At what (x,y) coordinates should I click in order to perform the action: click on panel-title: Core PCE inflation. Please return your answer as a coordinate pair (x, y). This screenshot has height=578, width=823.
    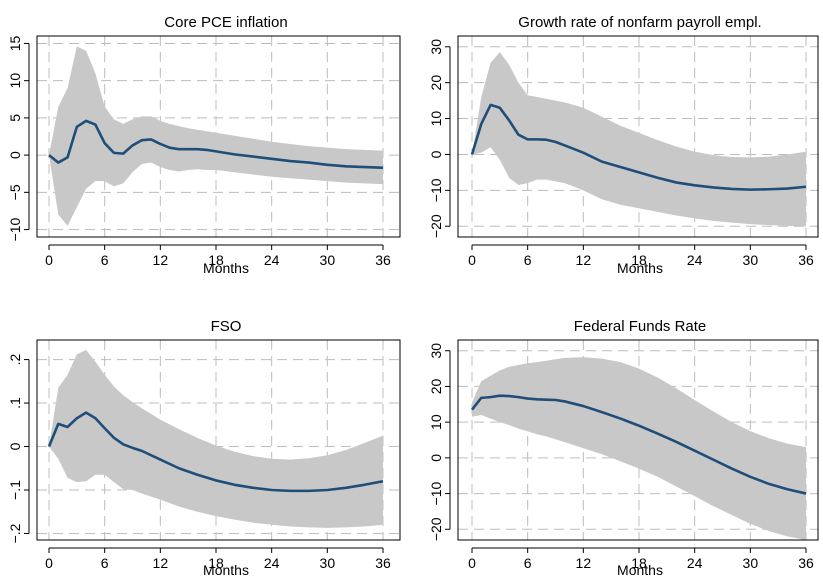
    Looking at the image, I should click on (225, 22).